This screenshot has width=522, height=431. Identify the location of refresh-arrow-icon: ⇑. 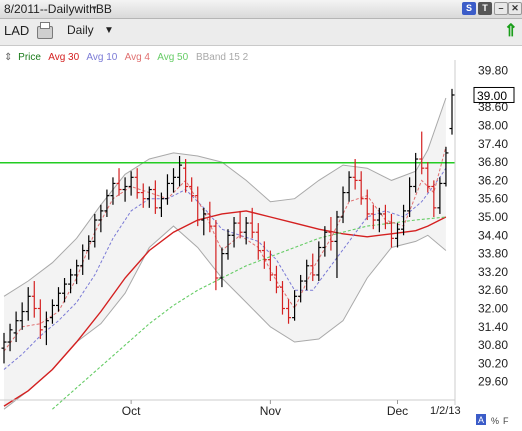
(510, 30).